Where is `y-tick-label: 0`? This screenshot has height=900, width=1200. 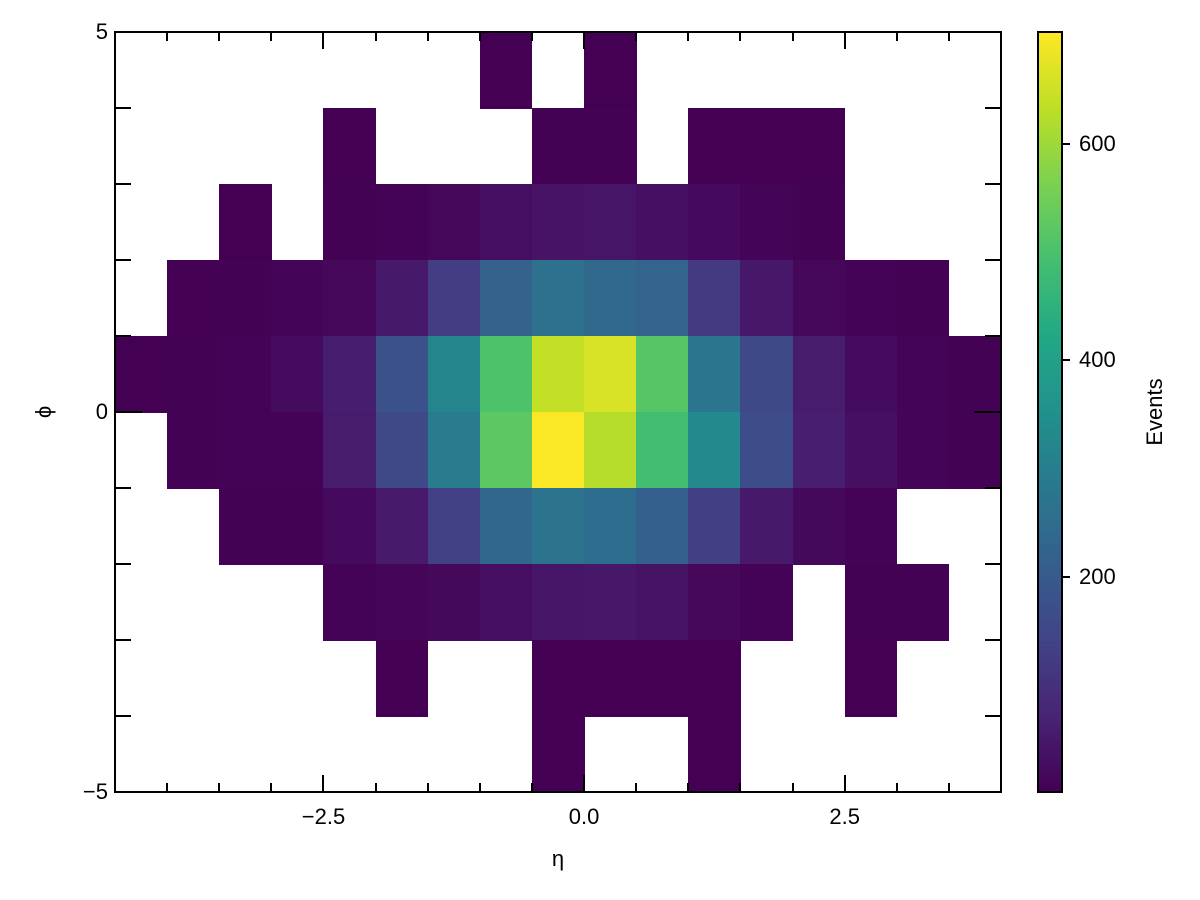 y-tick-label: 0 is located at coordinates (101, 411).